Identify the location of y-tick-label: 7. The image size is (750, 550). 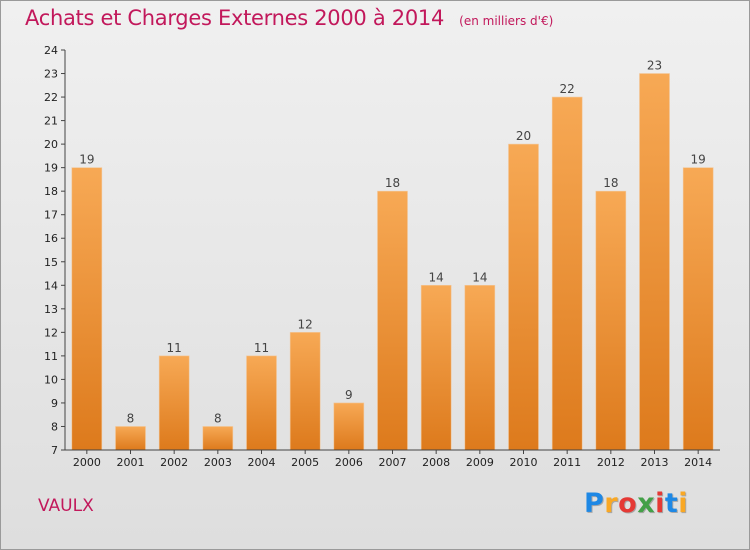
(54, 450).